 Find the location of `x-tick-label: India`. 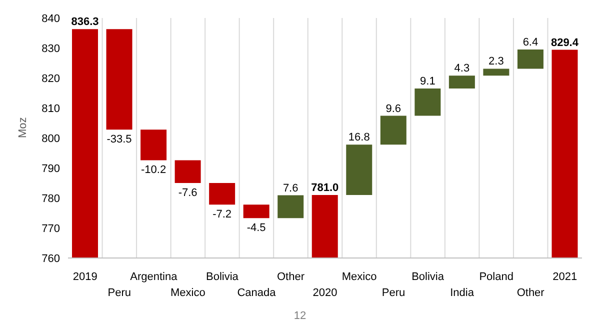

x-tick-label: India is located at coordinates (462, 293).